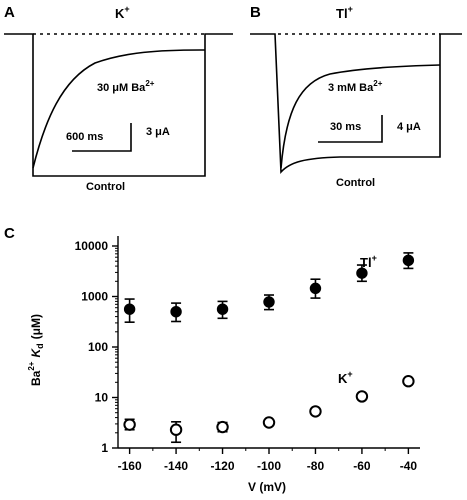 The image size is (467, 500). Describe the element at coordinates (316, 466) in the screenshot. I see `x-tick-label: -80` at that location.